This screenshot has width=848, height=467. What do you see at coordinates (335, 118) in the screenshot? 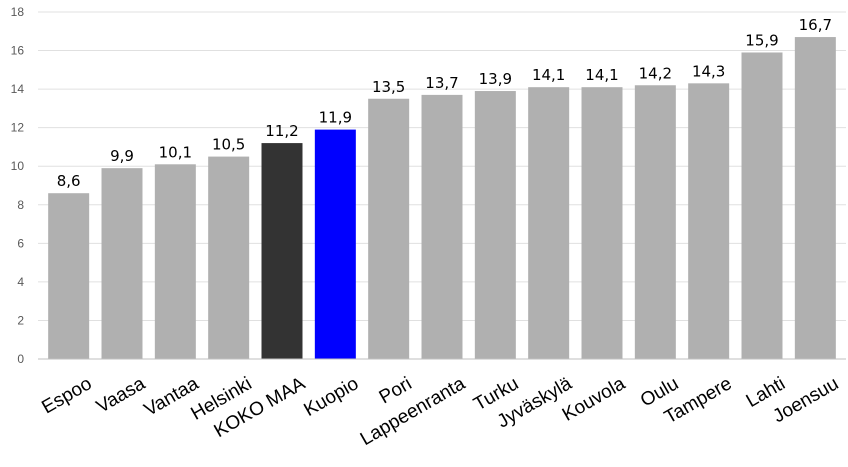
I see `data-label: 11,9` at bounding box center [335, 118].